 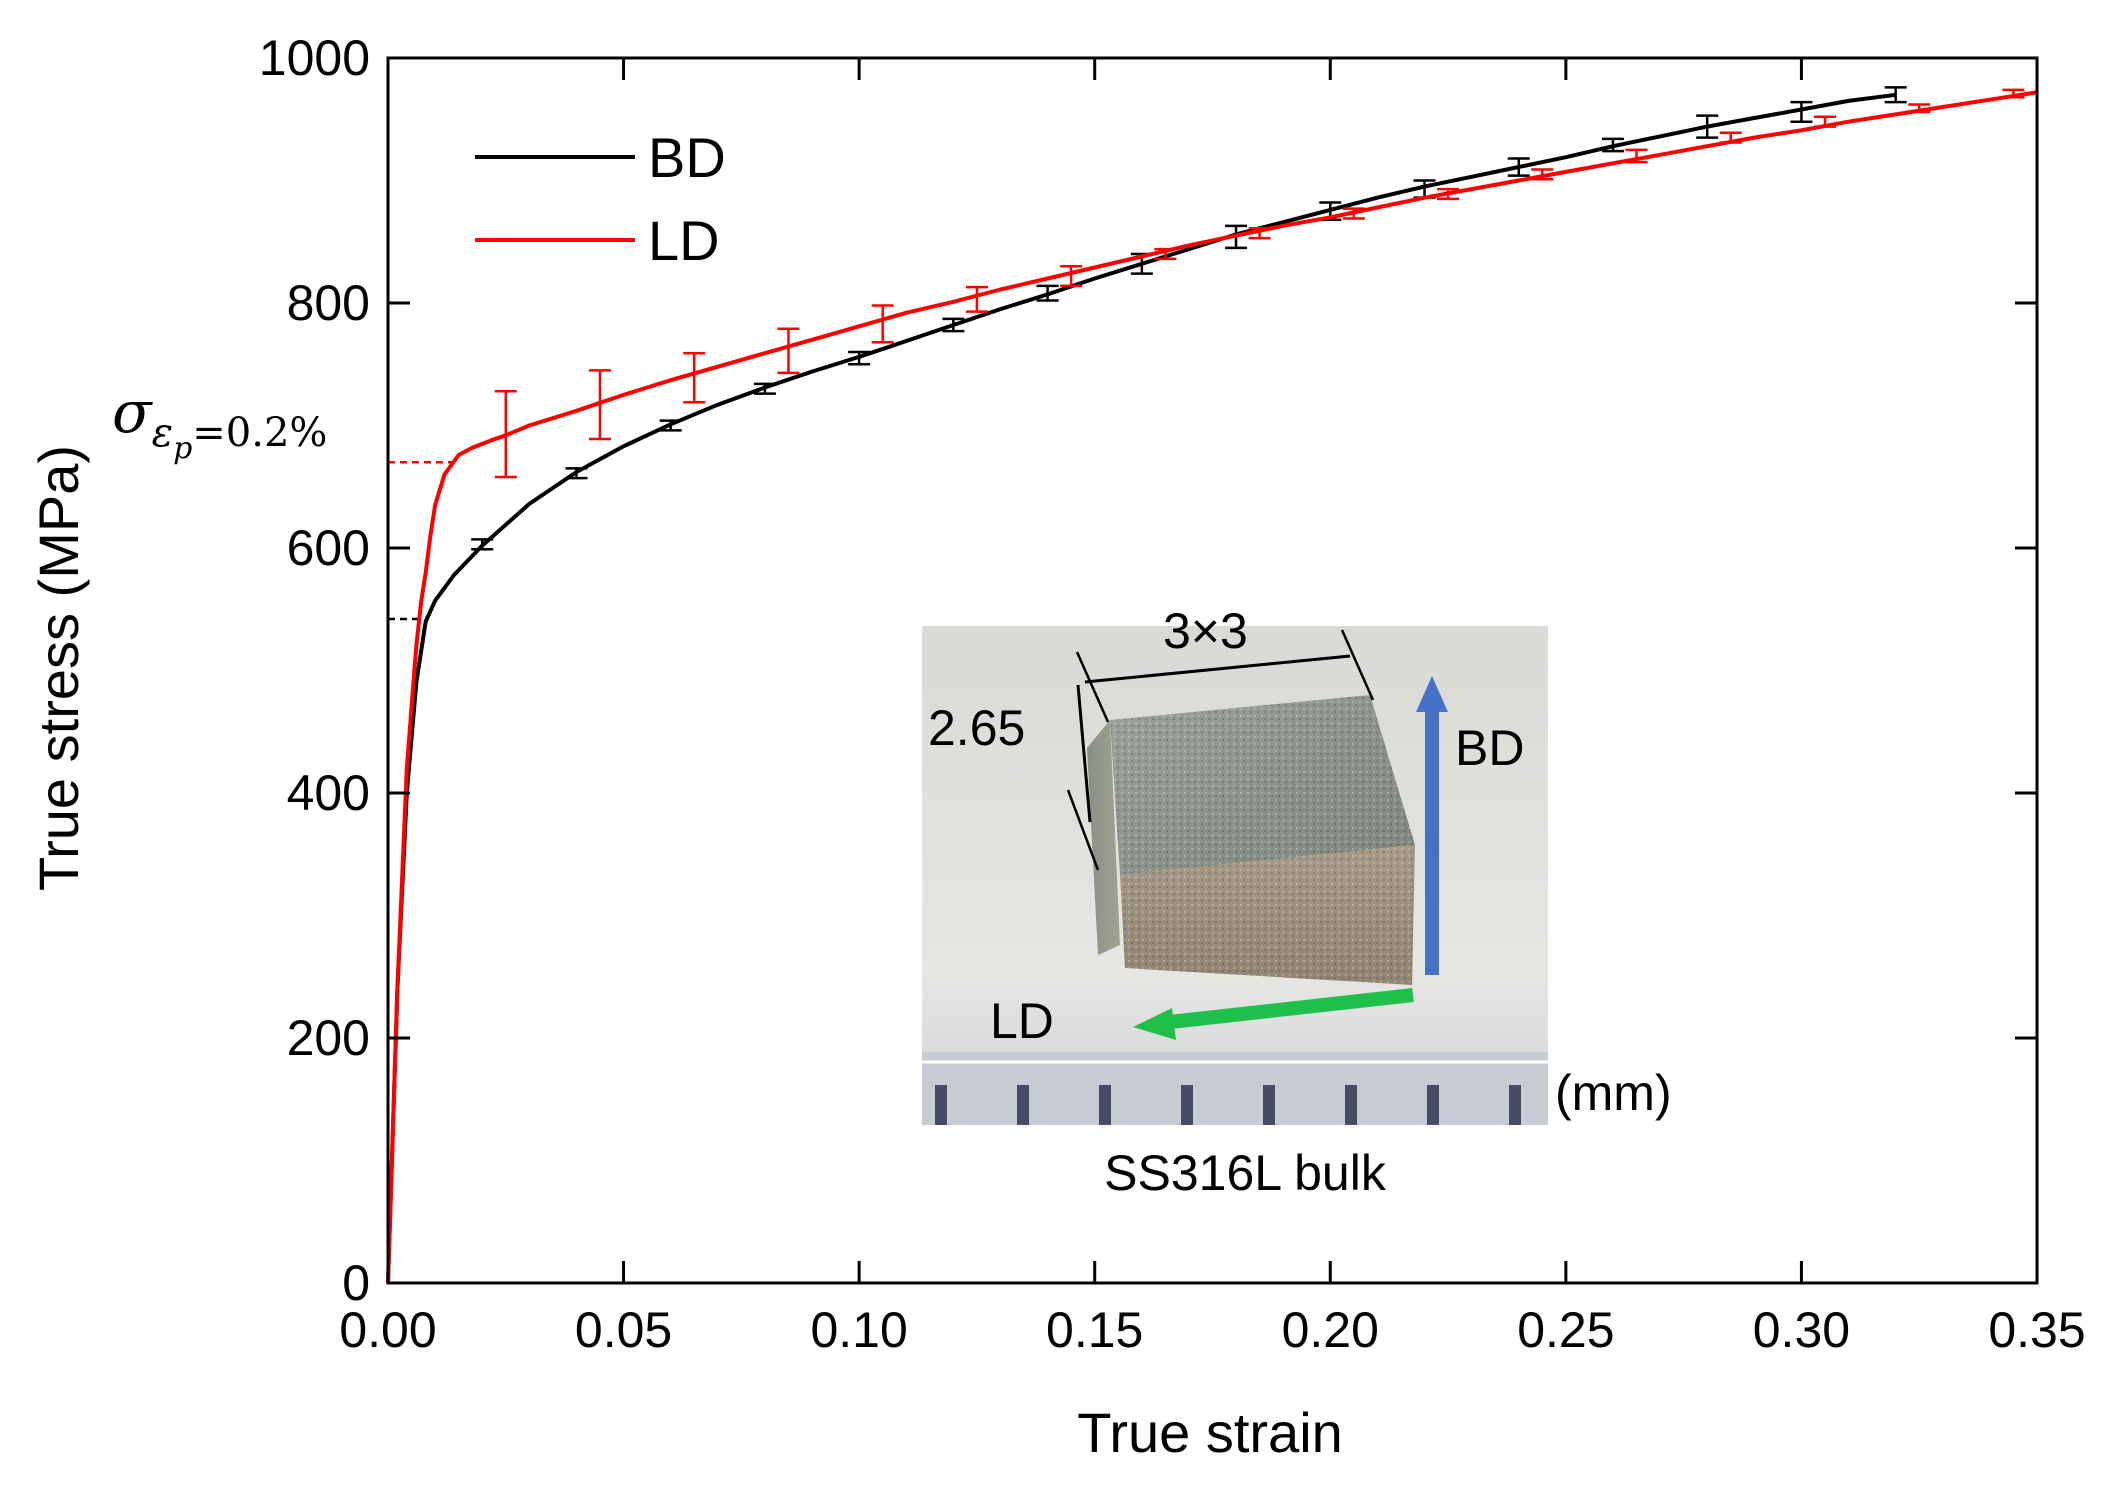 I want to click on inset-dimension-top: 3×3, so click(x=1205, y=631).